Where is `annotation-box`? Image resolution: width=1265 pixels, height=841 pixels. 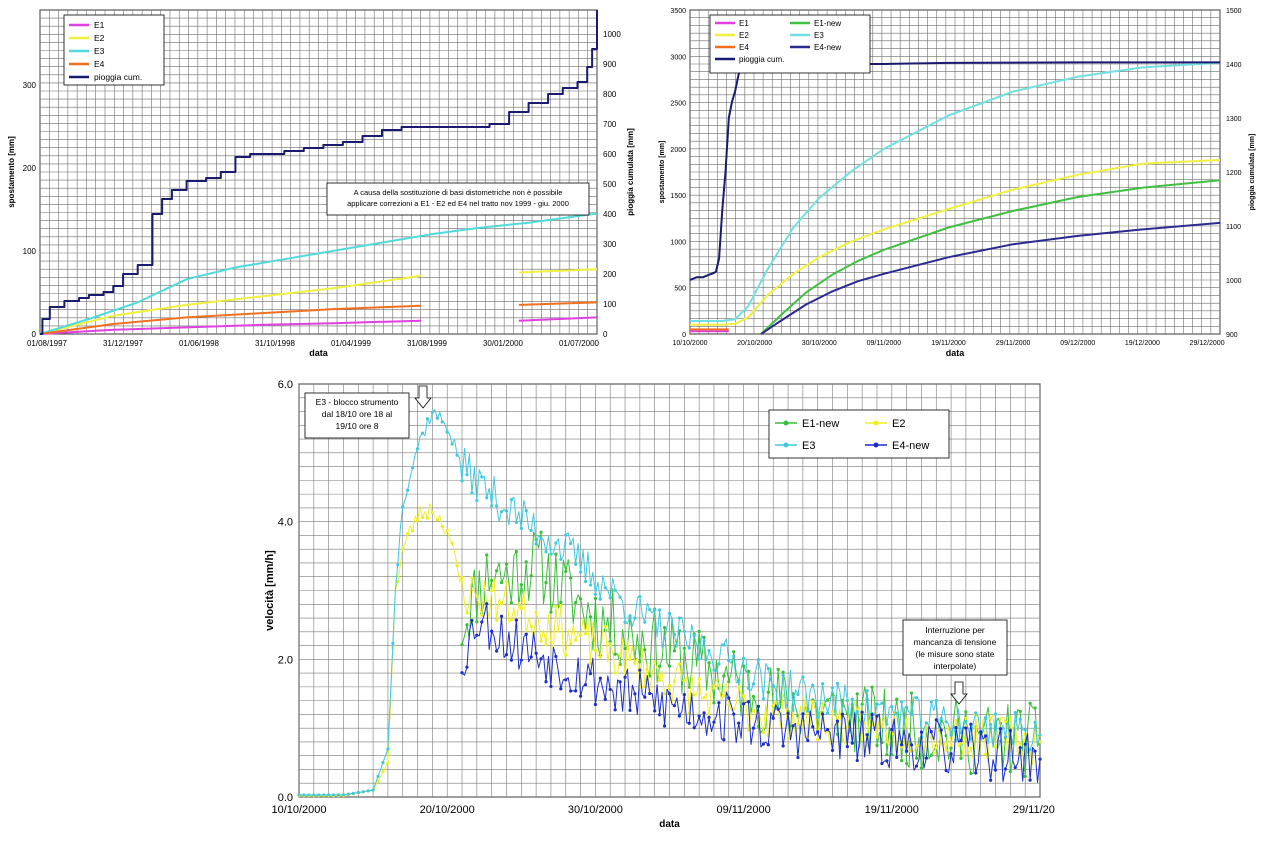
annotation-box is located at coordinates (357, 415).